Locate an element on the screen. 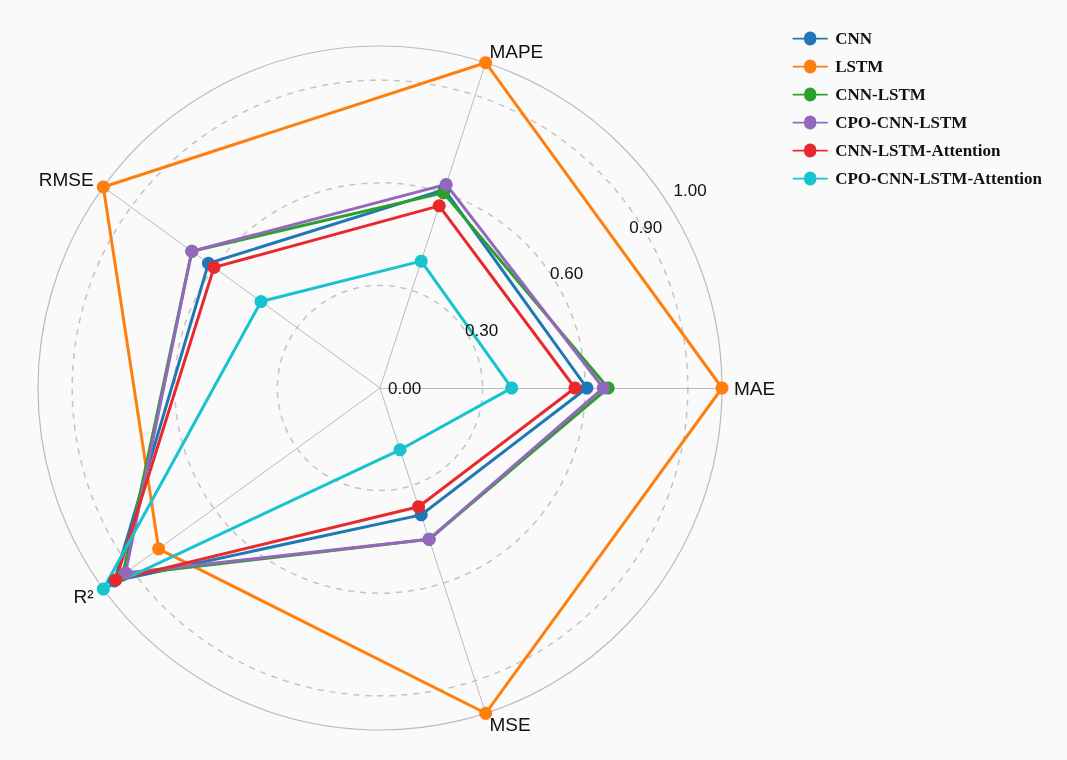 The height and width of the screenshot is (760, 1067). spoke-label: RMSE is located at coordinates (66, 180).